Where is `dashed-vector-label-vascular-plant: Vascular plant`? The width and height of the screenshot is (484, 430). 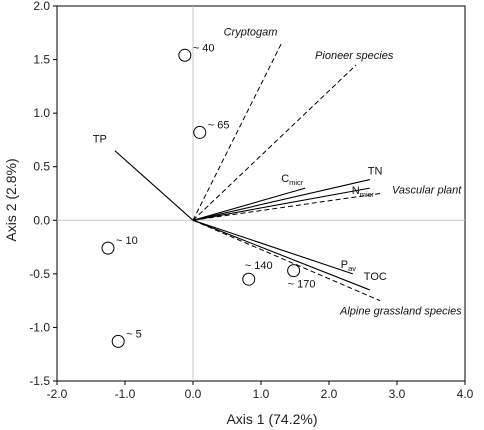
dashed-vector-label-vascular-plant: Vascular plant is located at coordinates (427, 191).